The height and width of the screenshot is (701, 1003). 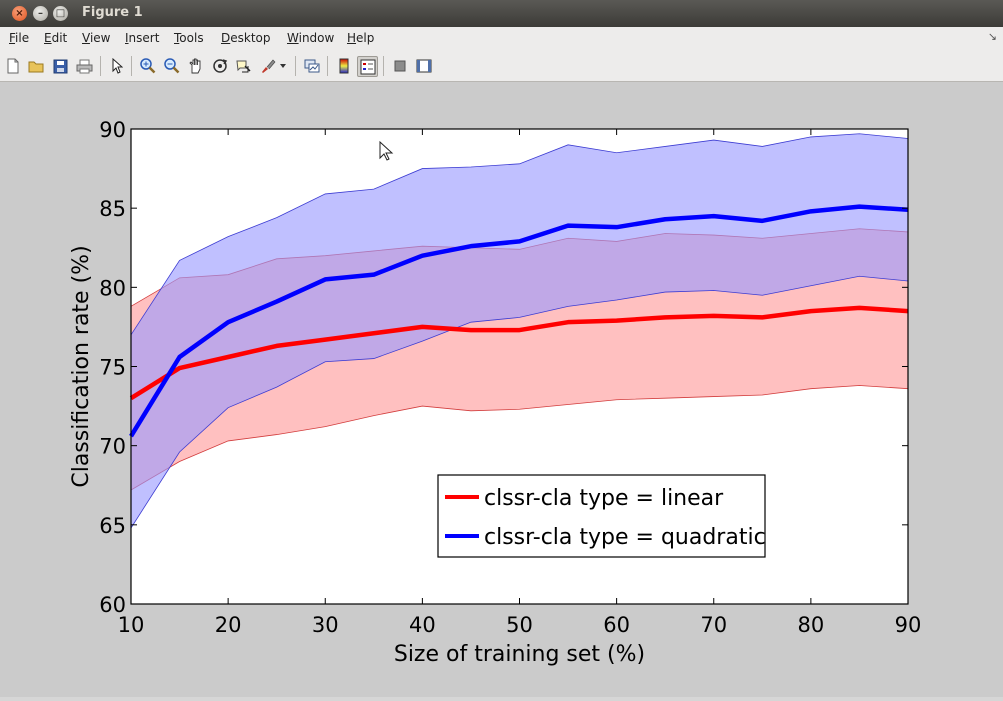 I want to click on pointer-icon, so click(x=117, y=66).